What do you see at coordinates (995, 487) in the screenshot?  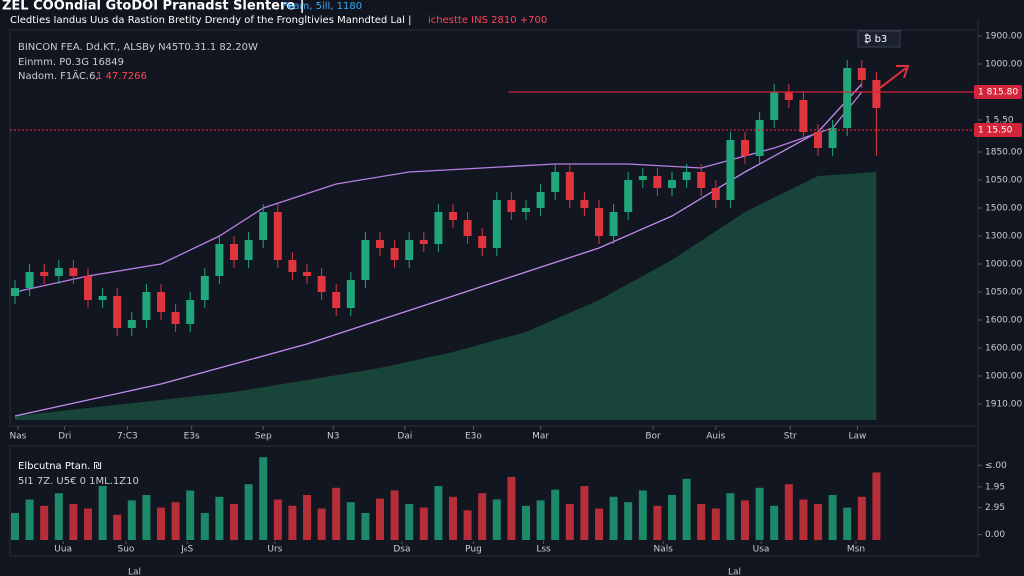 I see `volume-tick-label: 1.95` at bounding box center [995, 487].